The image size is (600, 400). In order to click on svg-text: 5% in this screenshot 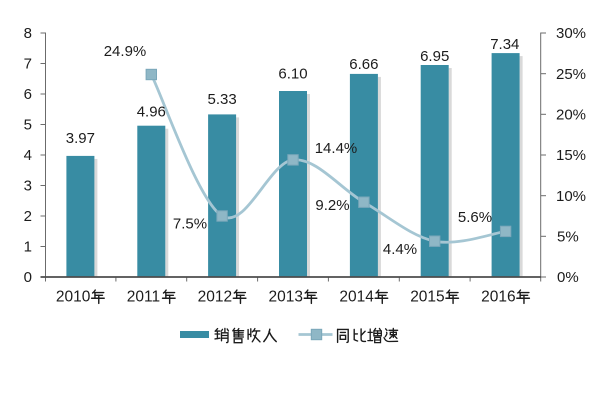, I will do `click(568, 237)`.